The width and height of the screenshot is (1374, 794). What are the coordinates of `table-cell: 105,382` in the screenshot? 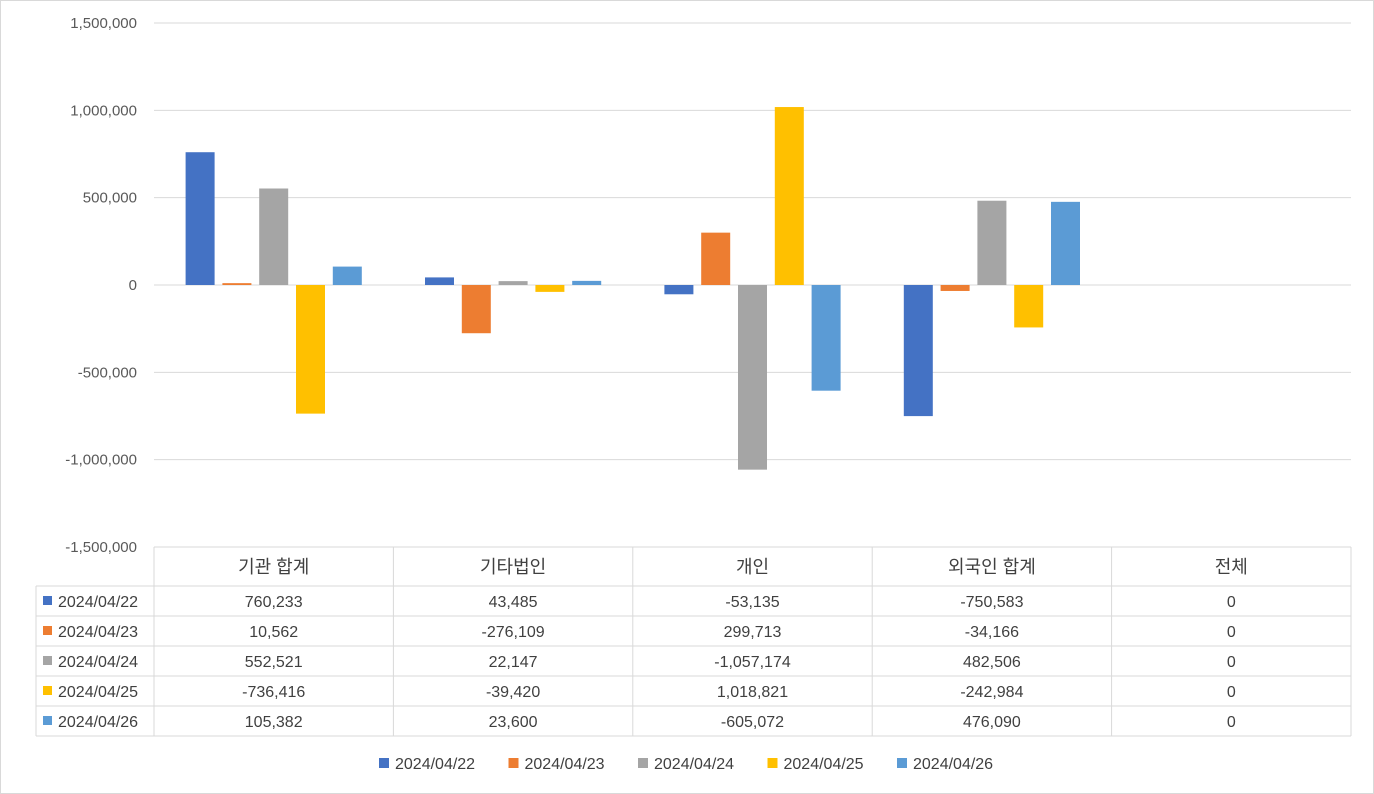 It's located at (274, 722).